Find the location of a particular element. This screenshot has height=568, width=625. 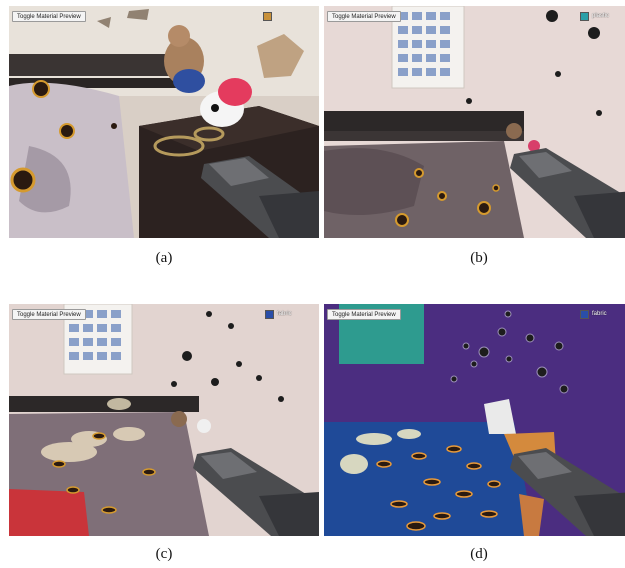

caption-d: (d) is located at coordinates (479, 554).